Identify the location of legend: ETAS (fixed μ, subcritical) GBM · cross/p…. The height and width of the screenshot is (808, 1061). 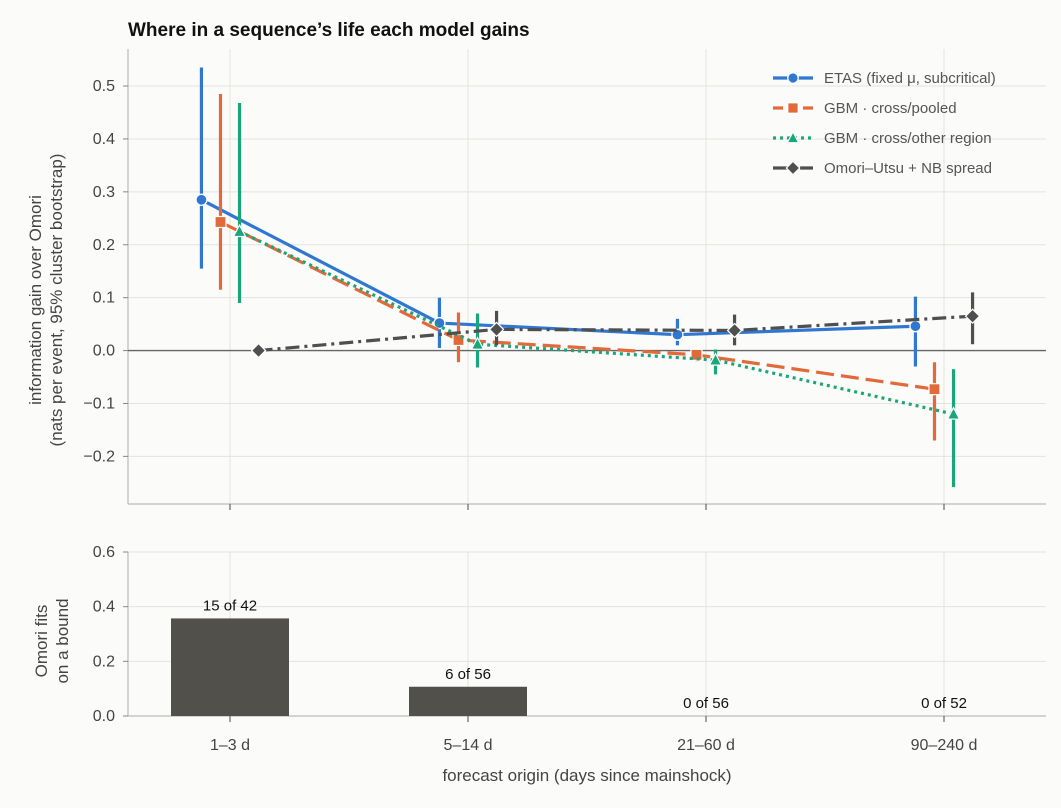
(884, 123).